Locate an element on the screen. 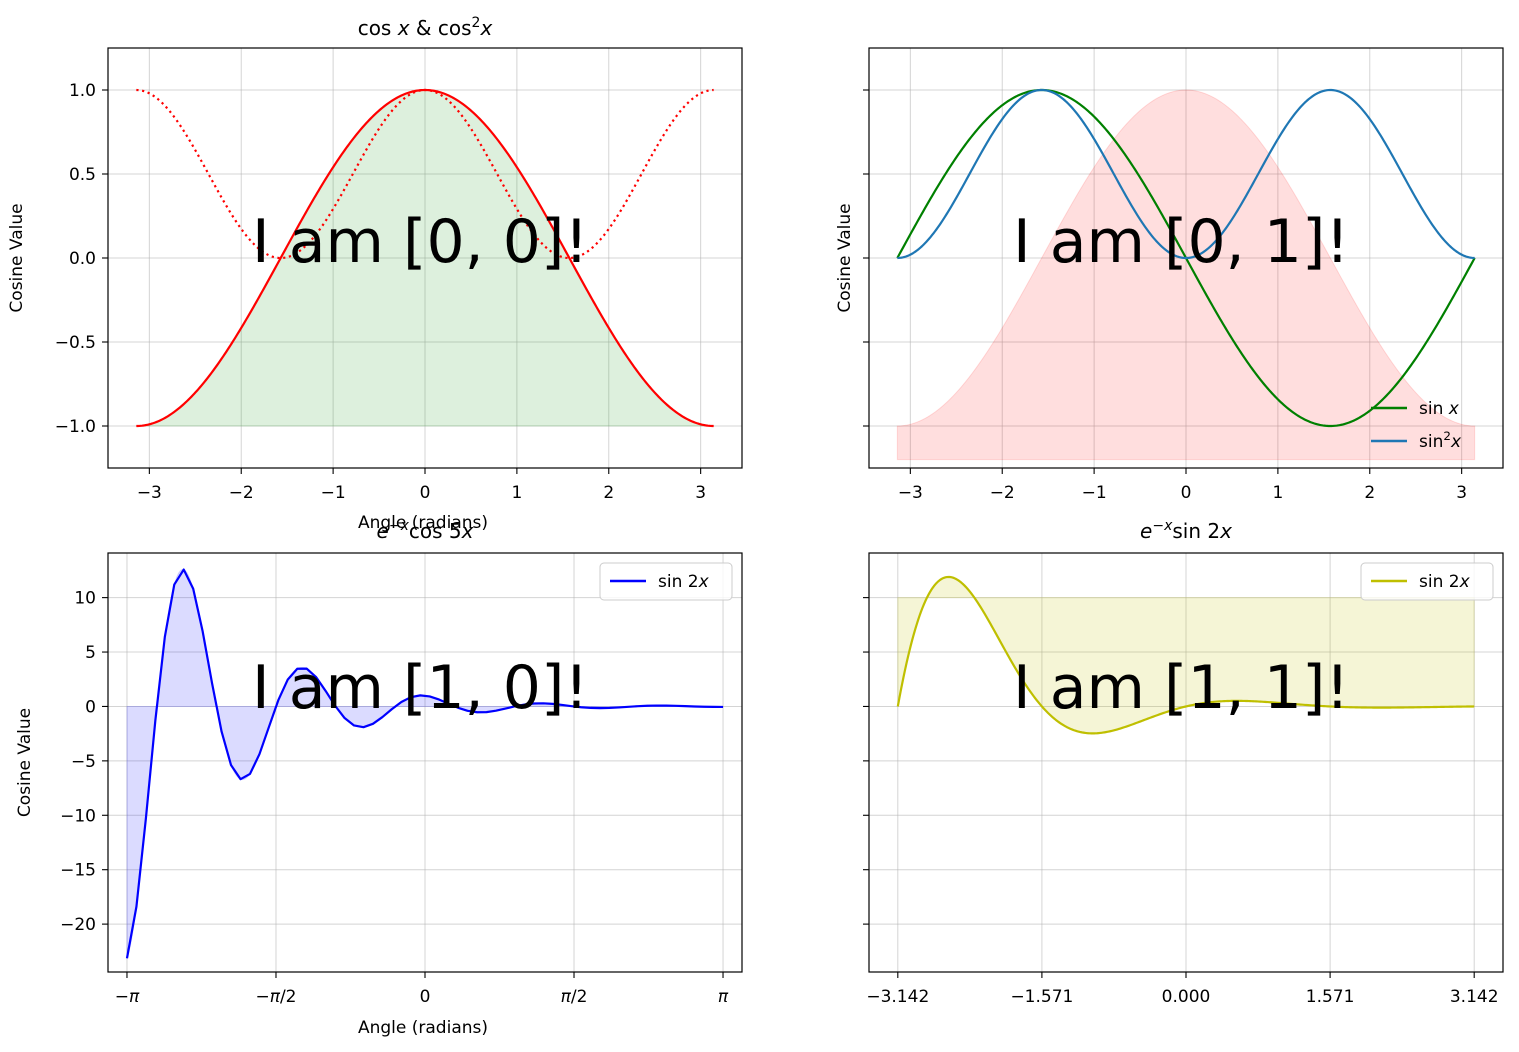 This screenshot has height=1052, width=1519. chart-title: cos x & cos2x is located at coordinates (425, 27).